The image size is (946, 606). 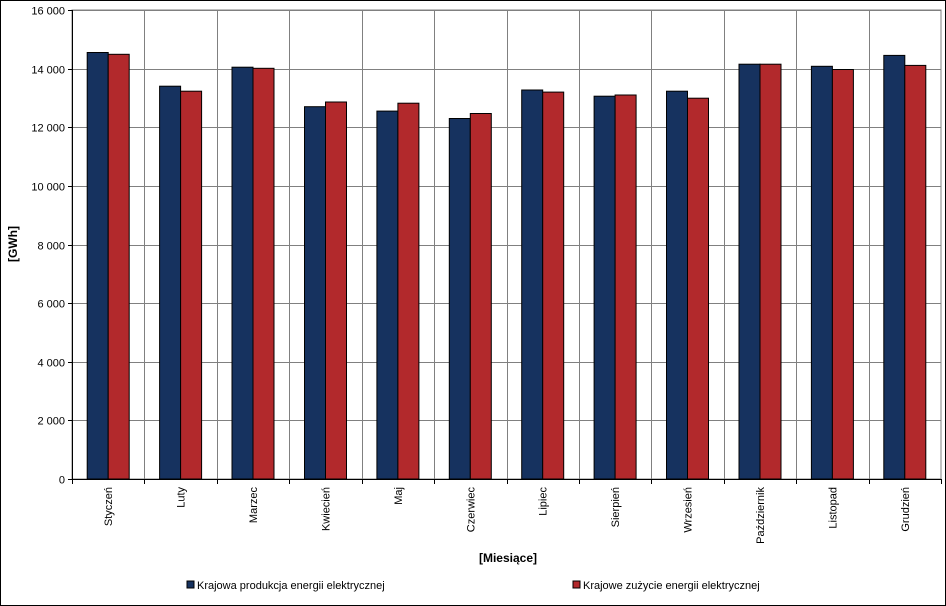 What do you see at coordinates (51, 364) in the screenshot?
I see `y-tick-label: 4 000` at bounding box center [51, 364].